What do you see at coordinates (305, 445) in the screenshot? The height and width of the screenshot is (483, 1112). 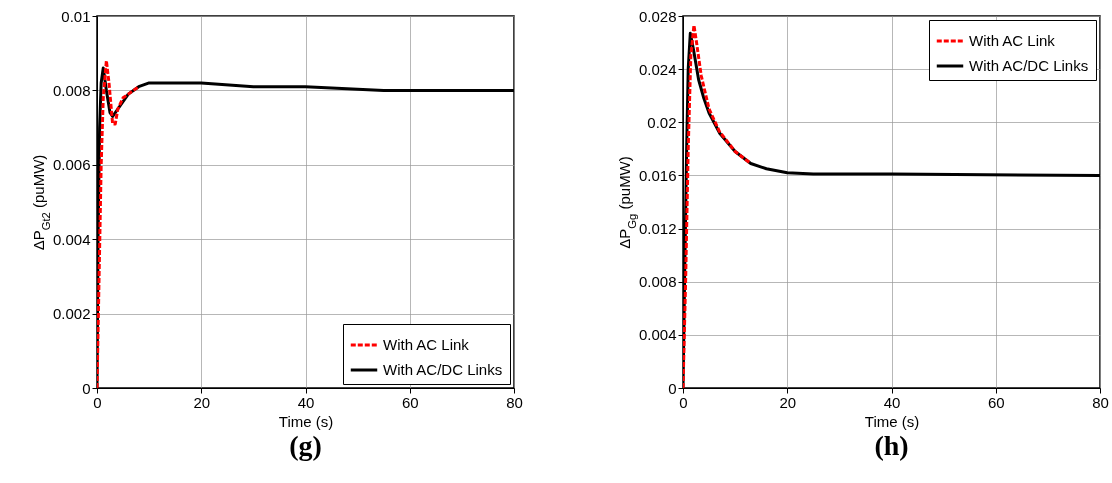 I see `text: (g)` at bounding box center [305, 445].